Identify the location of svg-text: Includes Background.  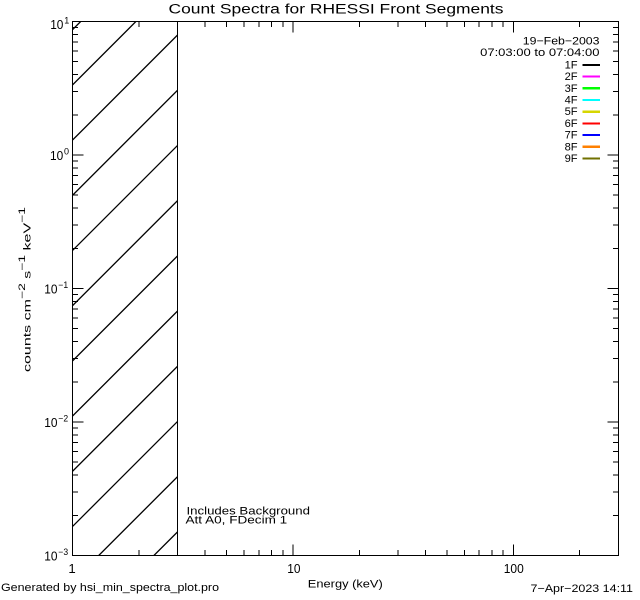
(249, 512).